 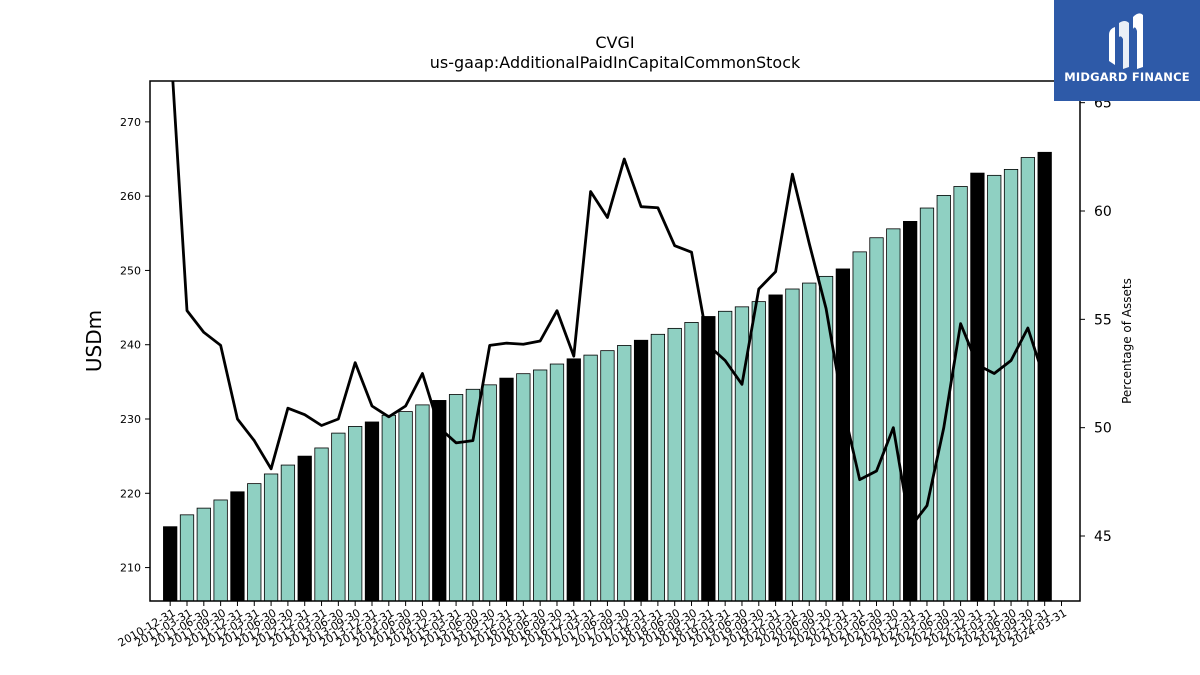 I want to click on midgard-logo-icon, so click(x=1126, y=41).